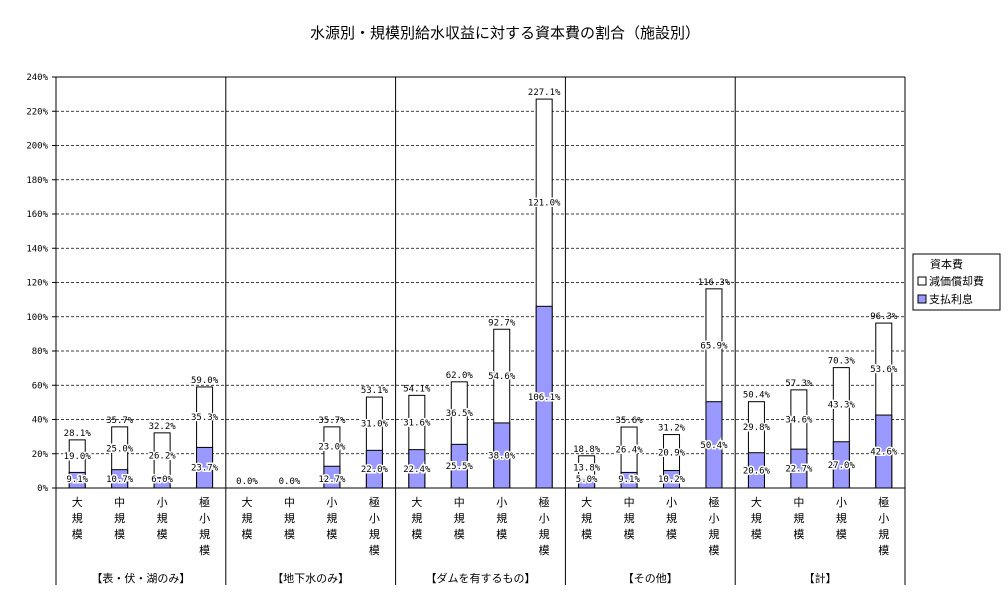 This screenshot has width=1008, height=603. Describe the element at coordinates (922, 281) in the screenshot. I see `legend-swatch-depreciation` at that location.